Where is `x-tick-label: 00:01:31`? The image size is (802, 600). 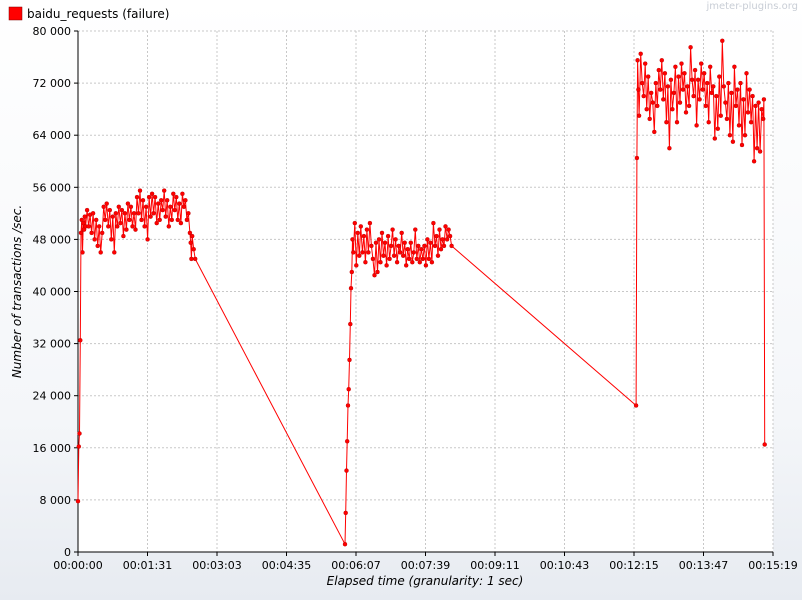
x-tick-label: 00:01:31 is located at coordinates (147, 565).